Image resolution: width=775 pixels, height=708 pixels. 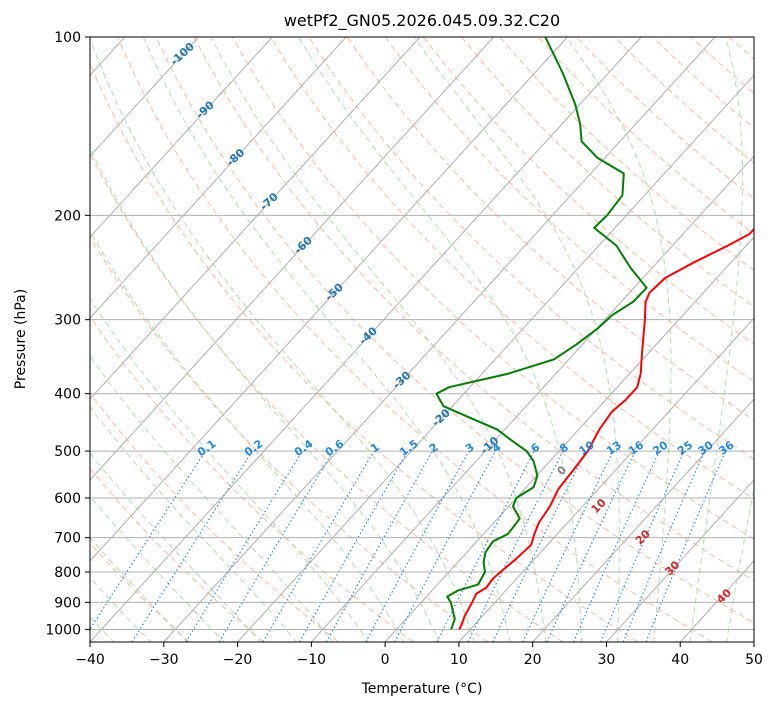 What do you see at coordinates (164, 660) in the screenshot?
I see `x-tick-label: −30` at bounding box center [164, 660].